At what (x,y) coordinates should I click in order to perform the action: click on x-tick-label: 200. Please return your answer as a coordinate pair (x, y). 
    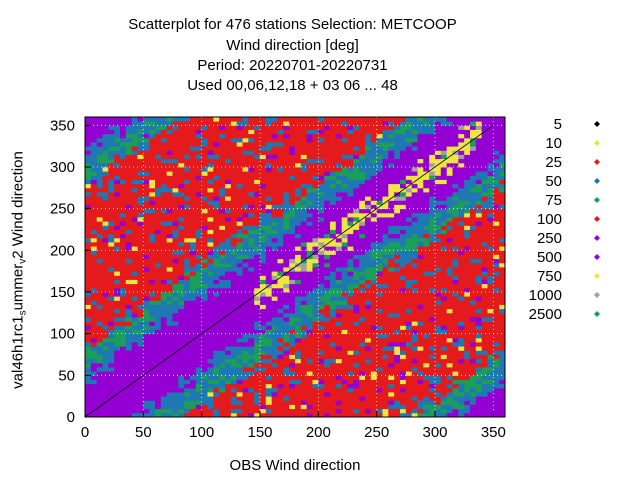
    Looking at the image, I should click on (318, 432).